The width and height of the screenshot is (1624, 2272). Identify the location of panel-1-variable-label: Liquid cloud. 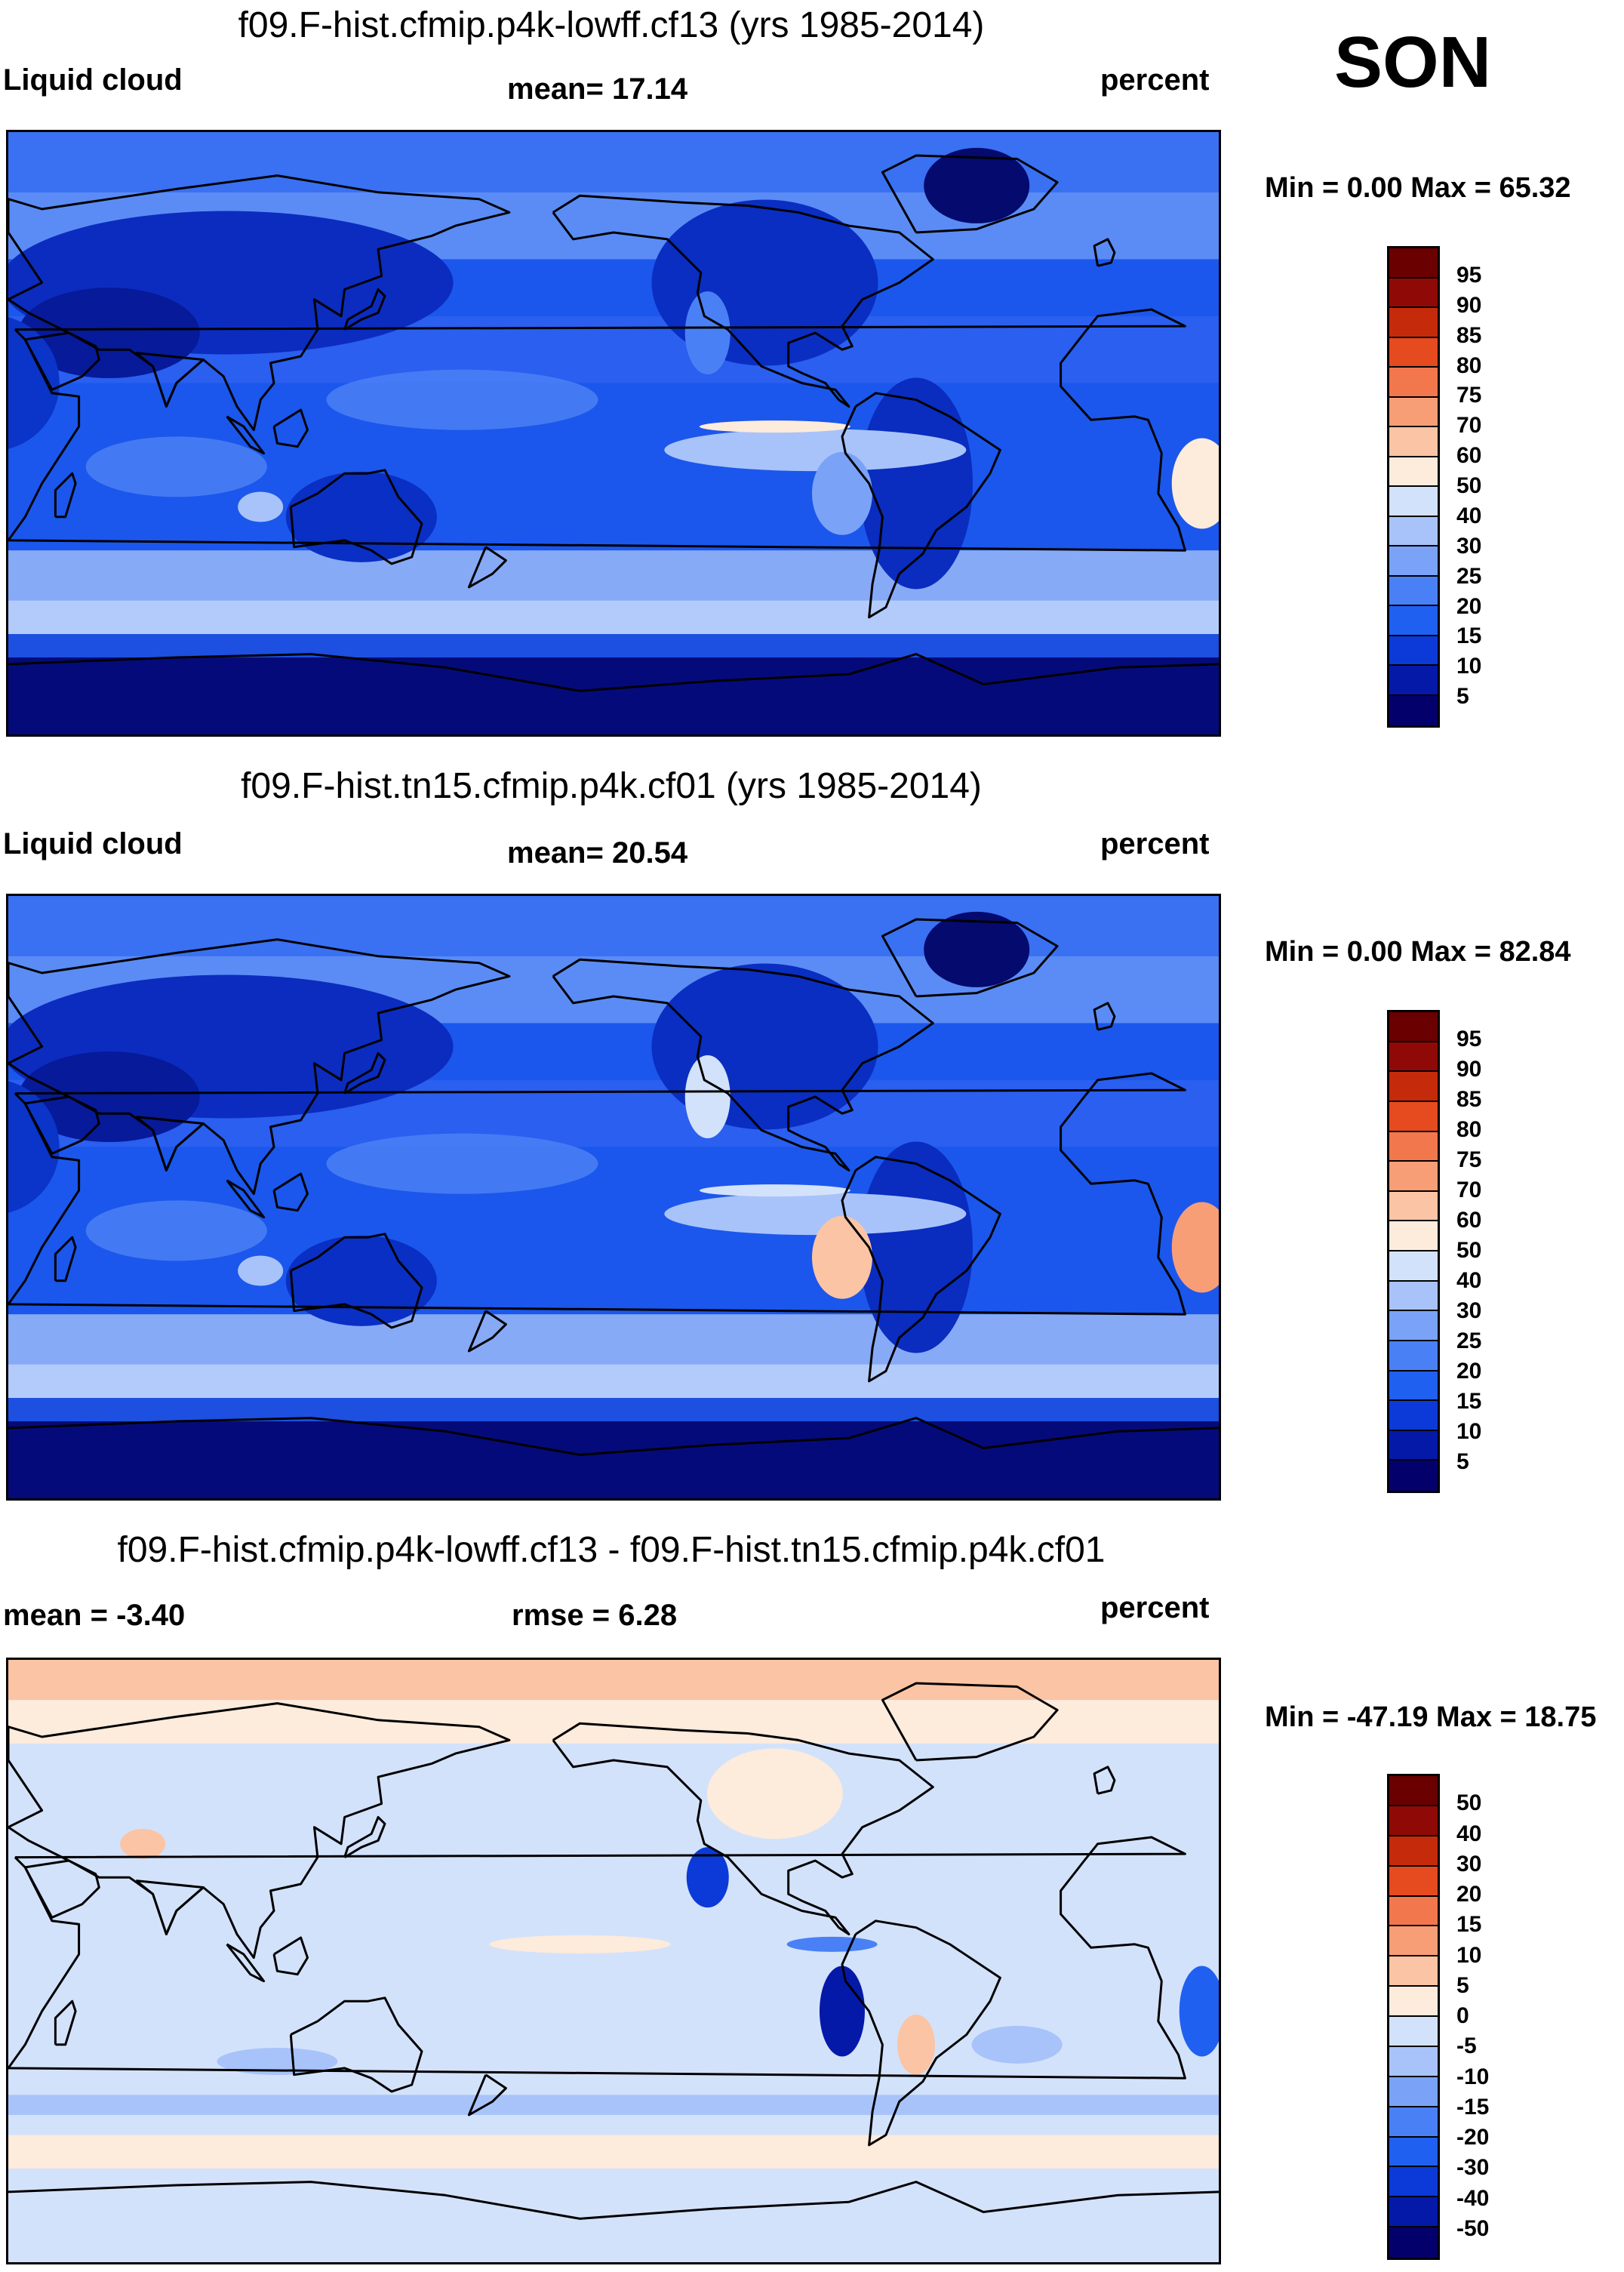
(93, 80).